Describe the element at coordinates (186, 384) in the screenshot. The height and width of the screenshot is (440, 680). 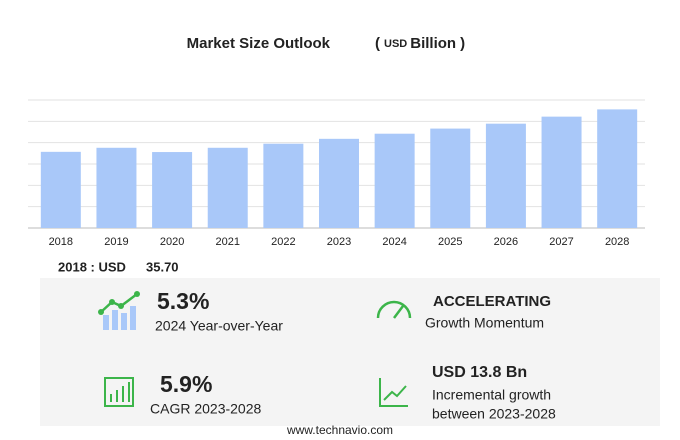
I see `card-value: 5.9%` at that location.